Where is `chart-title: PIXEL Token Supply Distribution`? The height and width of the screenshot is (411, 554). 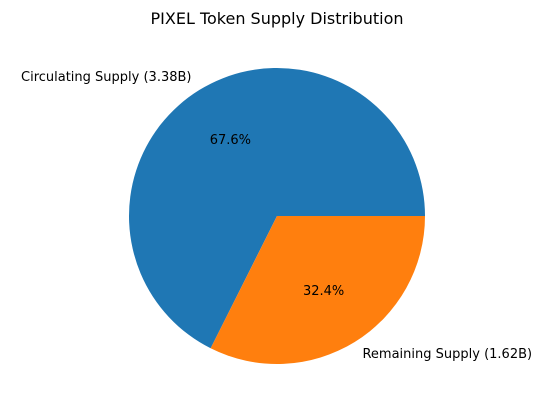
chart-title: PIXEL Token Supply Distribution is located at coordinates (277, 18).